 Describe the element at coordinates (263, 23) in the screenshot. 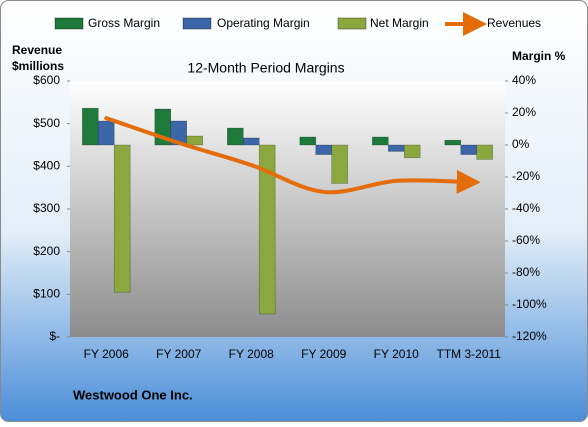

I see `legend-label: Operating Margin` at that location.